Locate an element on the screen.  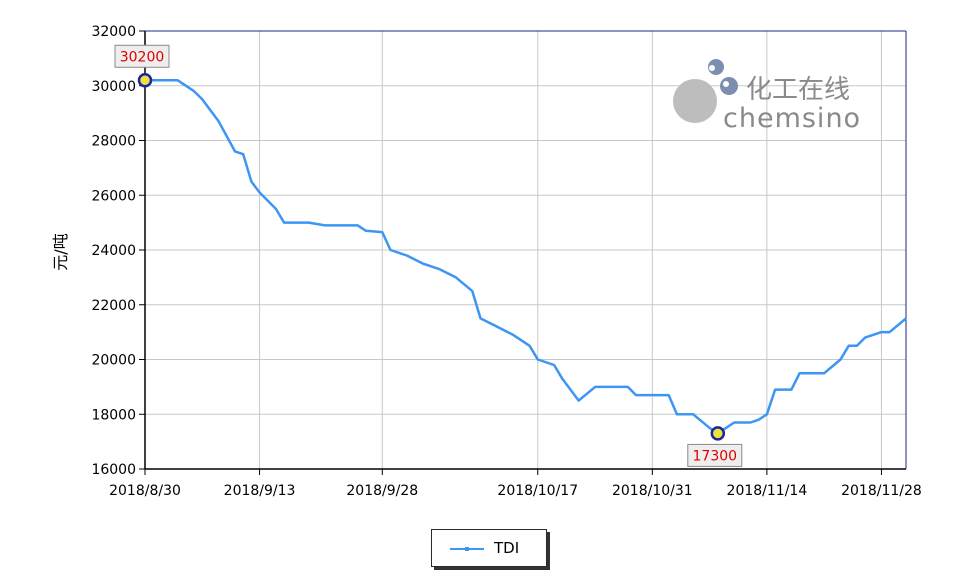
y-tick-label: 18000 is located at coordinates (113, 415).